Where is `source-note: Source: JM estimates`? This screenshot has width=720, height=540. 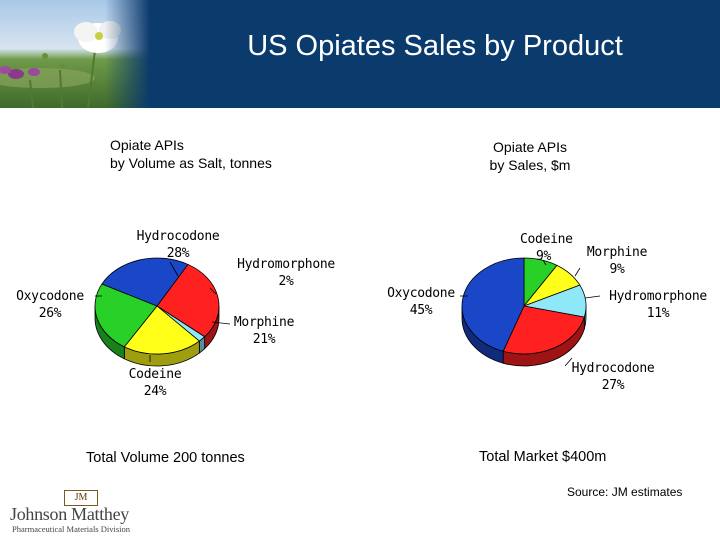 source-note: Source: JM estimates is located at coordinates (625, 492).